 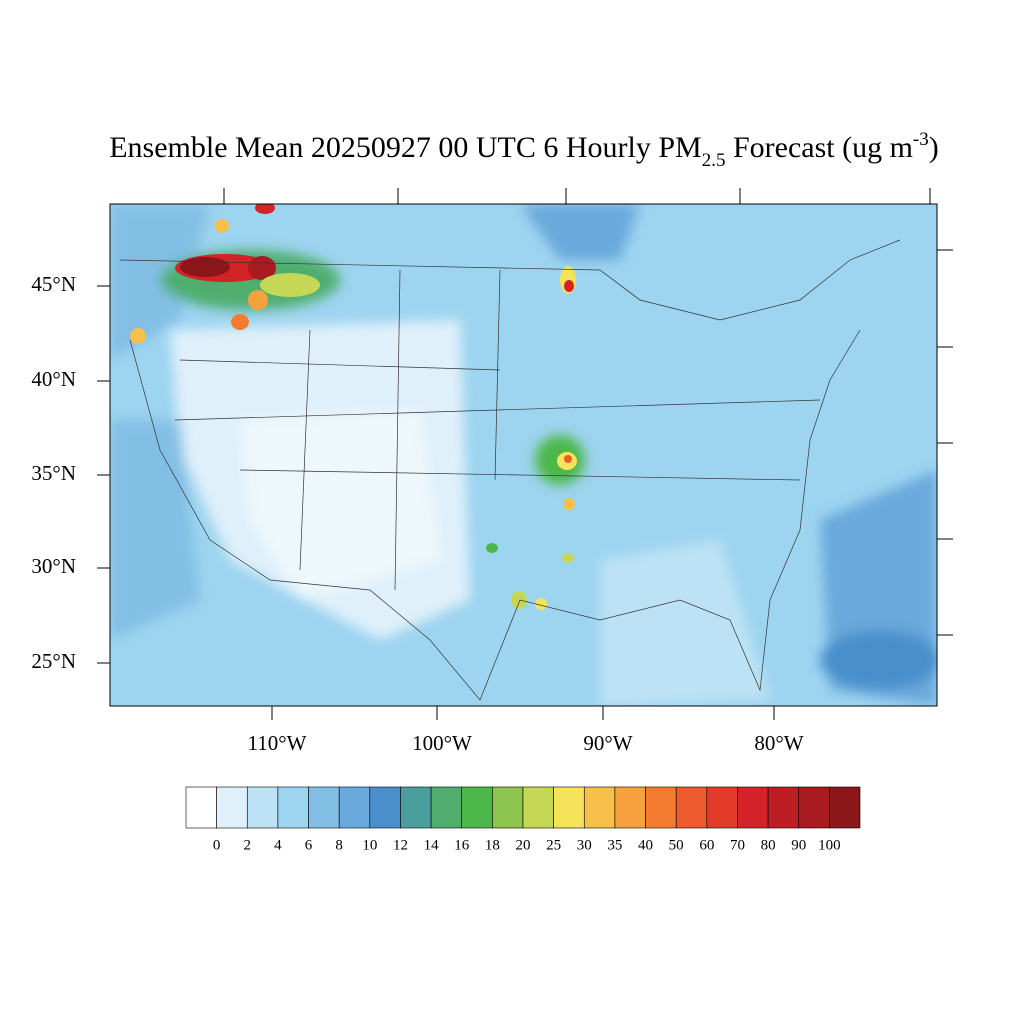 I want to click on colorbar-label: 4, so click(x=278, y=845).